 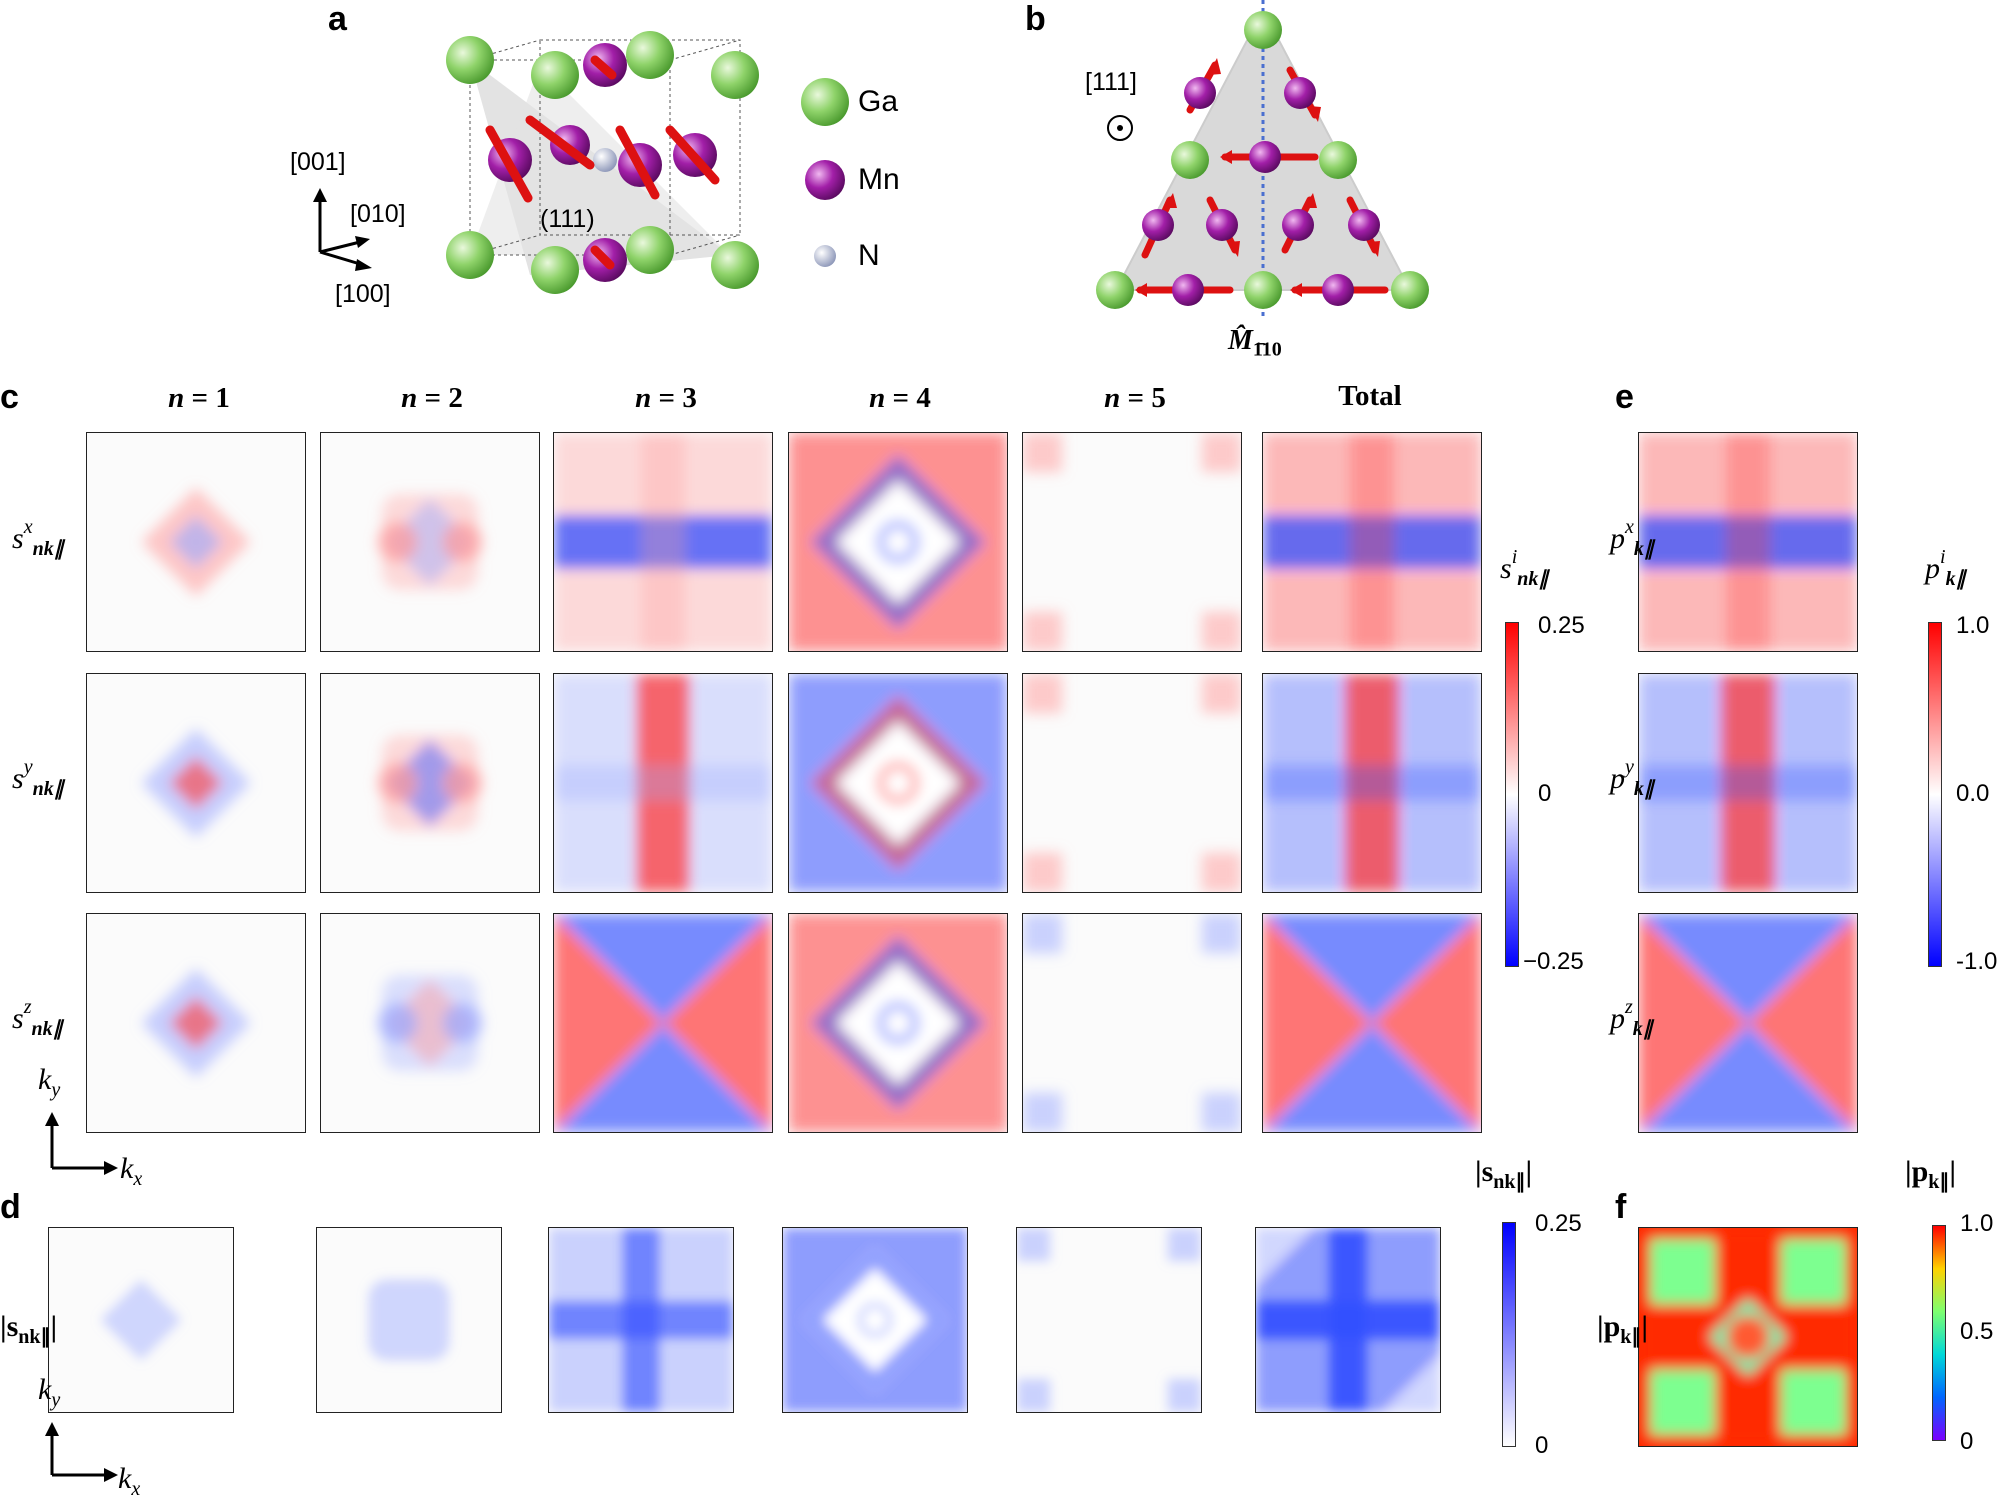 I want to click on row-label-sz: sznk∥, so click(x=37, y=1018).